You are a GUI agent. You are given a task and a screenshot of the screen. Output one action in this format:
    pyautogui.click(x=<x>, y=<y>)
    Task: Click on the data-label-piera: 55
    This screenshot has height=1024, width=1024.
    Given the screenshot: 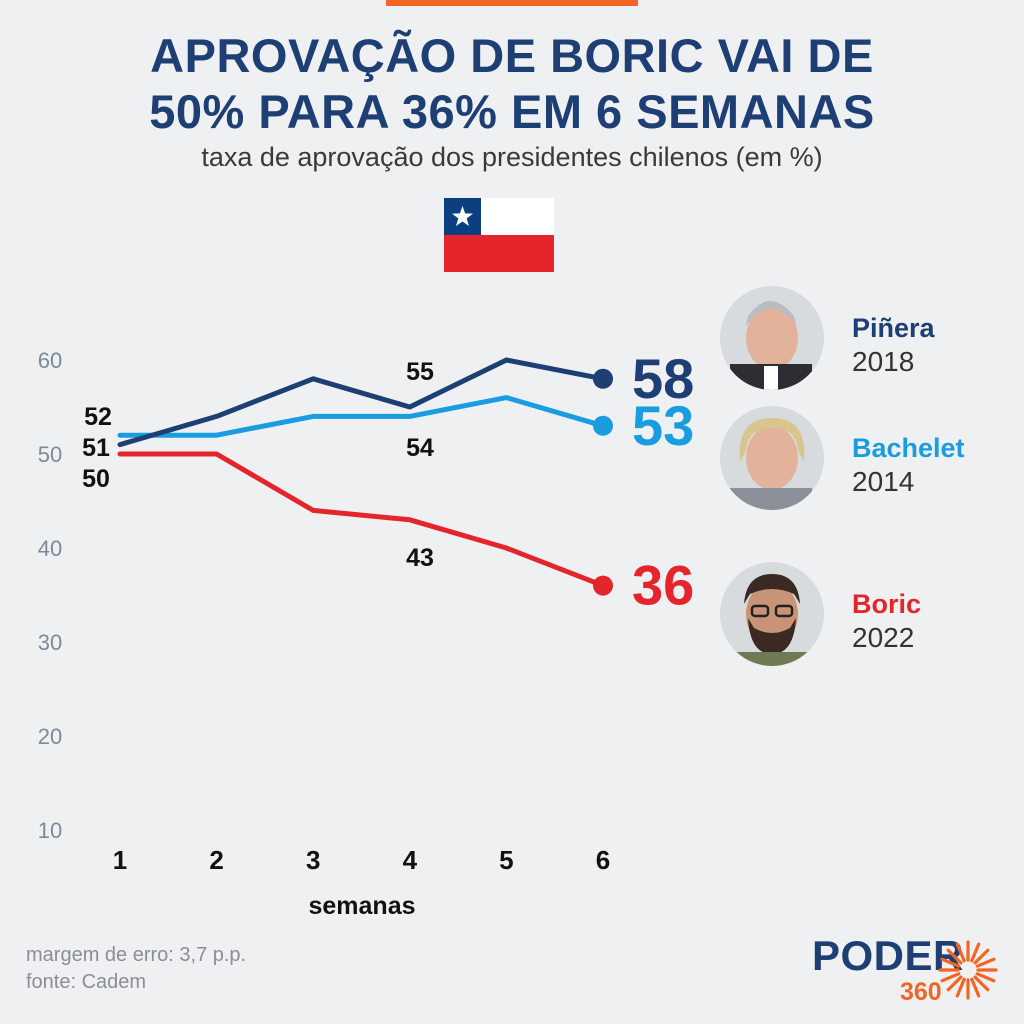 What is the action you would take?
    pyautogui.click(x=420, y=372)
    